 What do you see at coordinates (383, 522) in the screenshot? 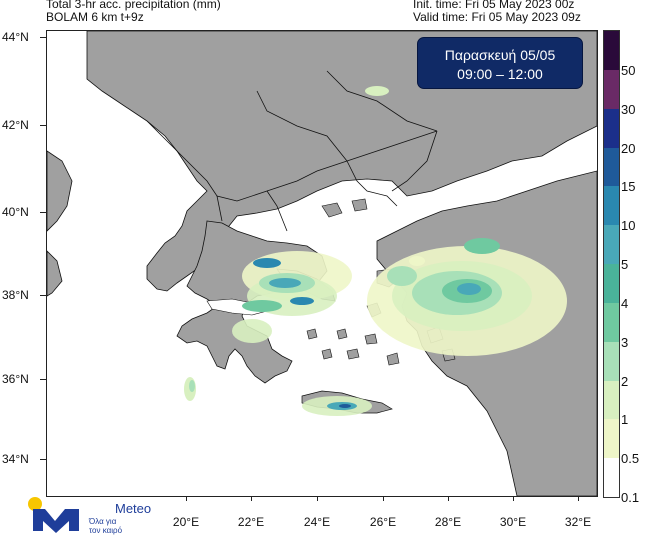
I see `lon-label-26: 26°E` at bounding box center [383, 522].